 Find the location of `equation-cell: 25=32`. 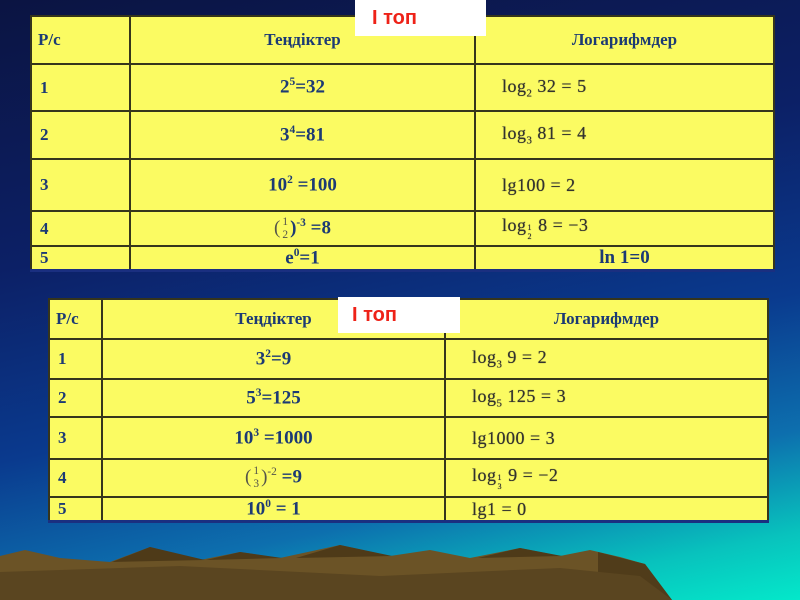

equation-cell: 25=32 is located at coordinates (302, 87).